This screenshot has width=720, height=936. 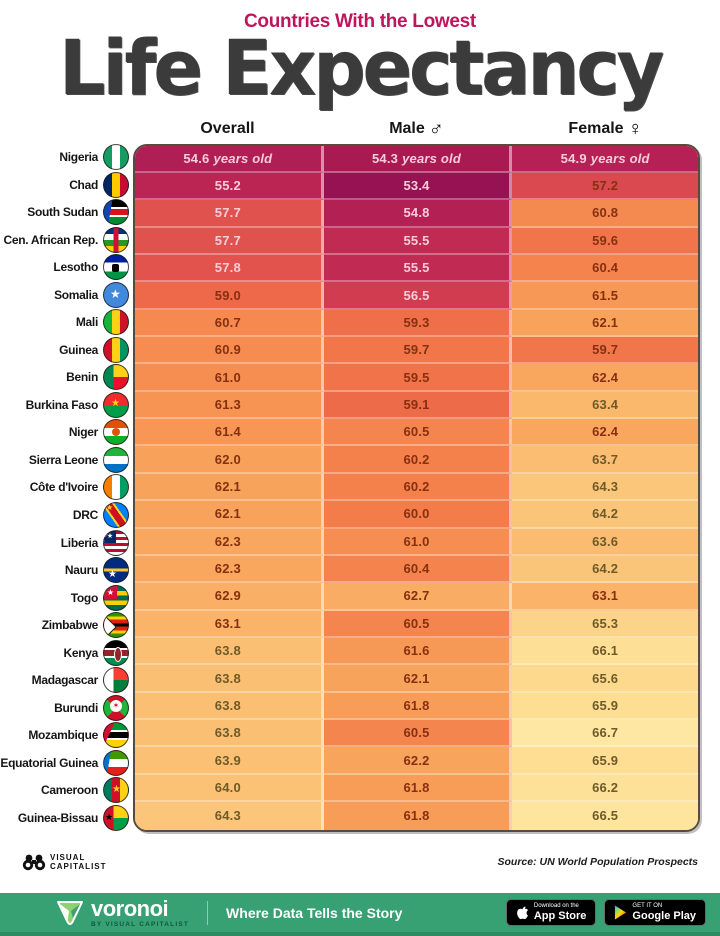 What do you see at coordinates (116, 184) in the screenshot?
I see `td-flag-icon` at bounding box center [116, 184].